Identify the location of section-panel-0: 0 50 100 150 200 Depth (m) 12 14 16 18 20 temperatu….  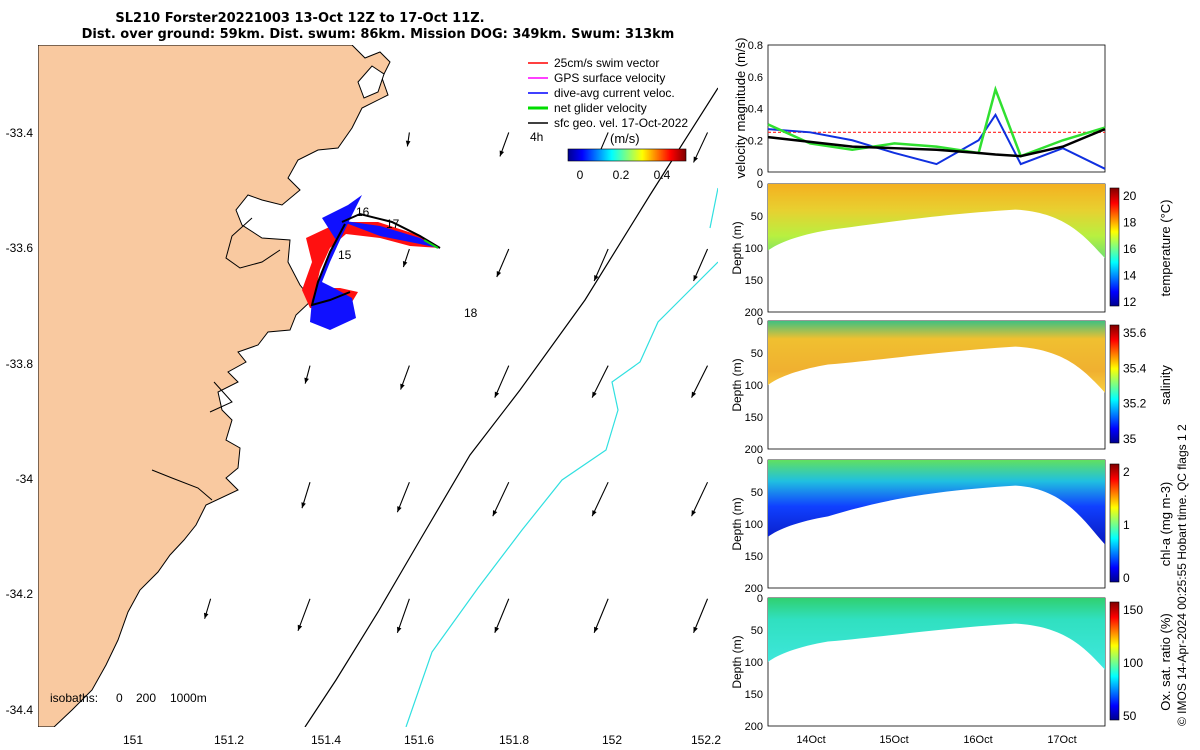
(951, 249).